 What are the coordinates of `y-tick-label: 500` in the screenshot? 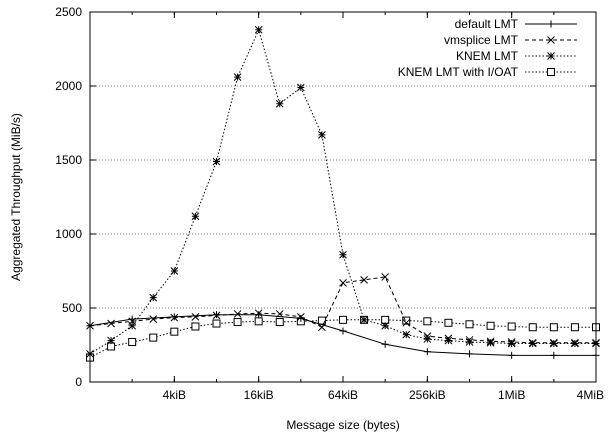 It's located at (72, 308).